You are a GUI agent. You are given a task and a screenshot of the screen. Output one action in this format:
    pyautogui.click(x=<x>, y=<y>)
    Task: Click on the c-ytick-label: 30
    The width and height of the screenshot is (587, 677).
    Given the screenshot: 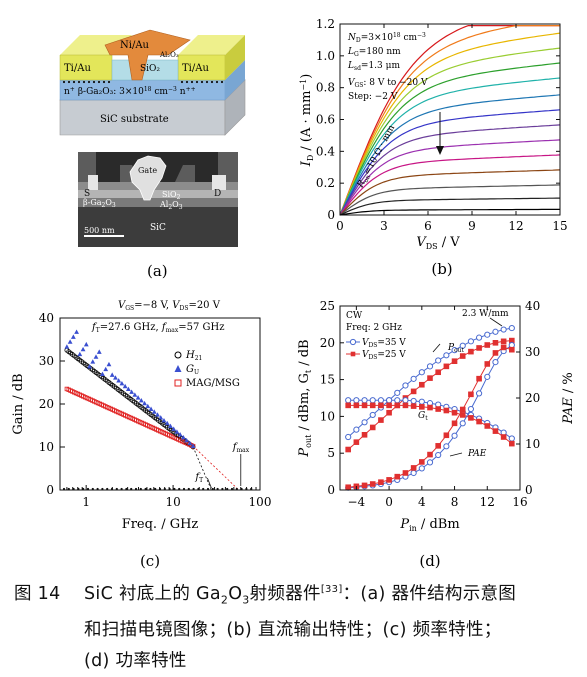 What is the action you would take?
    pyautogui.click(x=46, y=361)
    